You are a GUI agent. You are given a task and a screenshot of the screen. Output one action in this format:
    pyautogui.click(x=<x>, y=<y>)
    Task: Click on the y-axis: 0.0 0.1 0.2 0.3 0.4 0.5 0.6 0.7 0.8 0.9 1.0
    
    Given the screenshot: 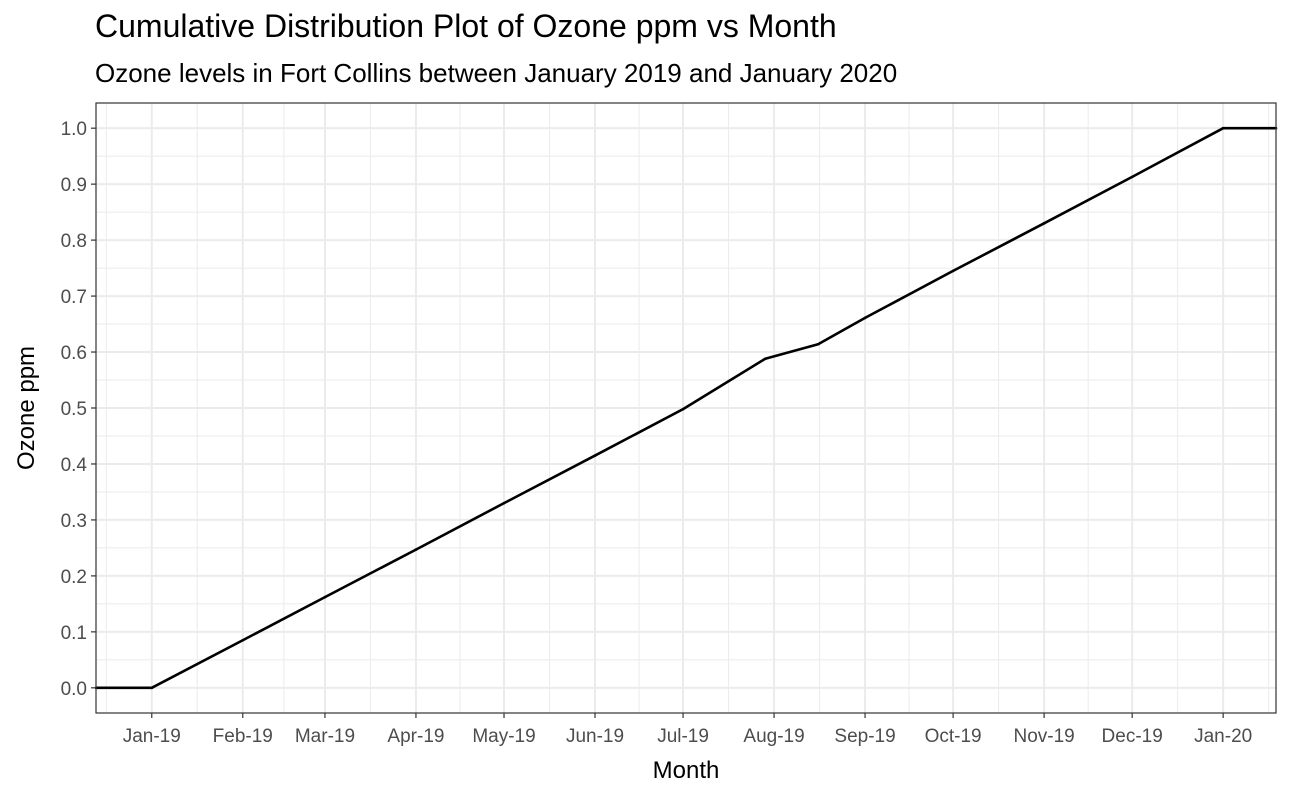 What is the action you would take?
    pyautogui.click(x=78, y=409)
    